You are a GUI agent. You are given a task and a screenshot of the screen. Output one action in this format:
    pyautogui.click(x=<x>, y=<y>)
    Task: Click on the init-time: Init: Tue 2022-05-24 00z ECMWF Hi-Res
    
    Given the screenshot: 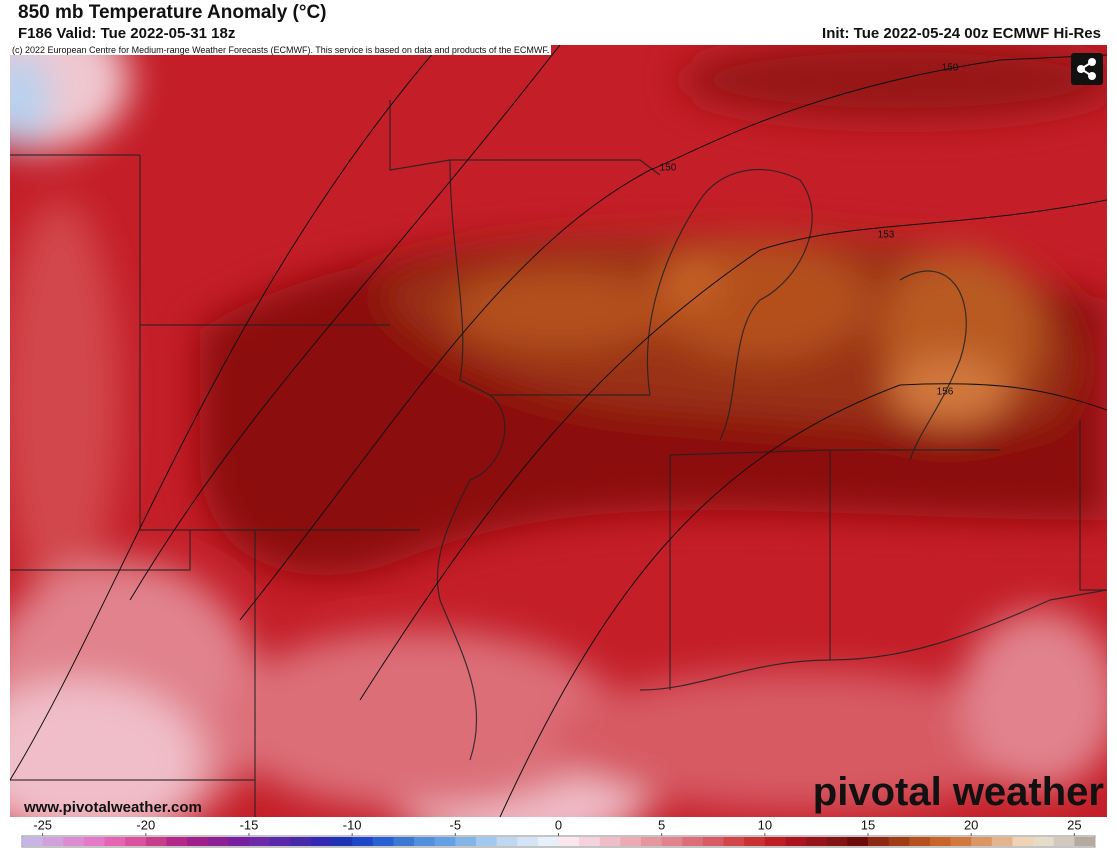 What is the action you would take?
    pyautogui.click(x=961, y=33)
    